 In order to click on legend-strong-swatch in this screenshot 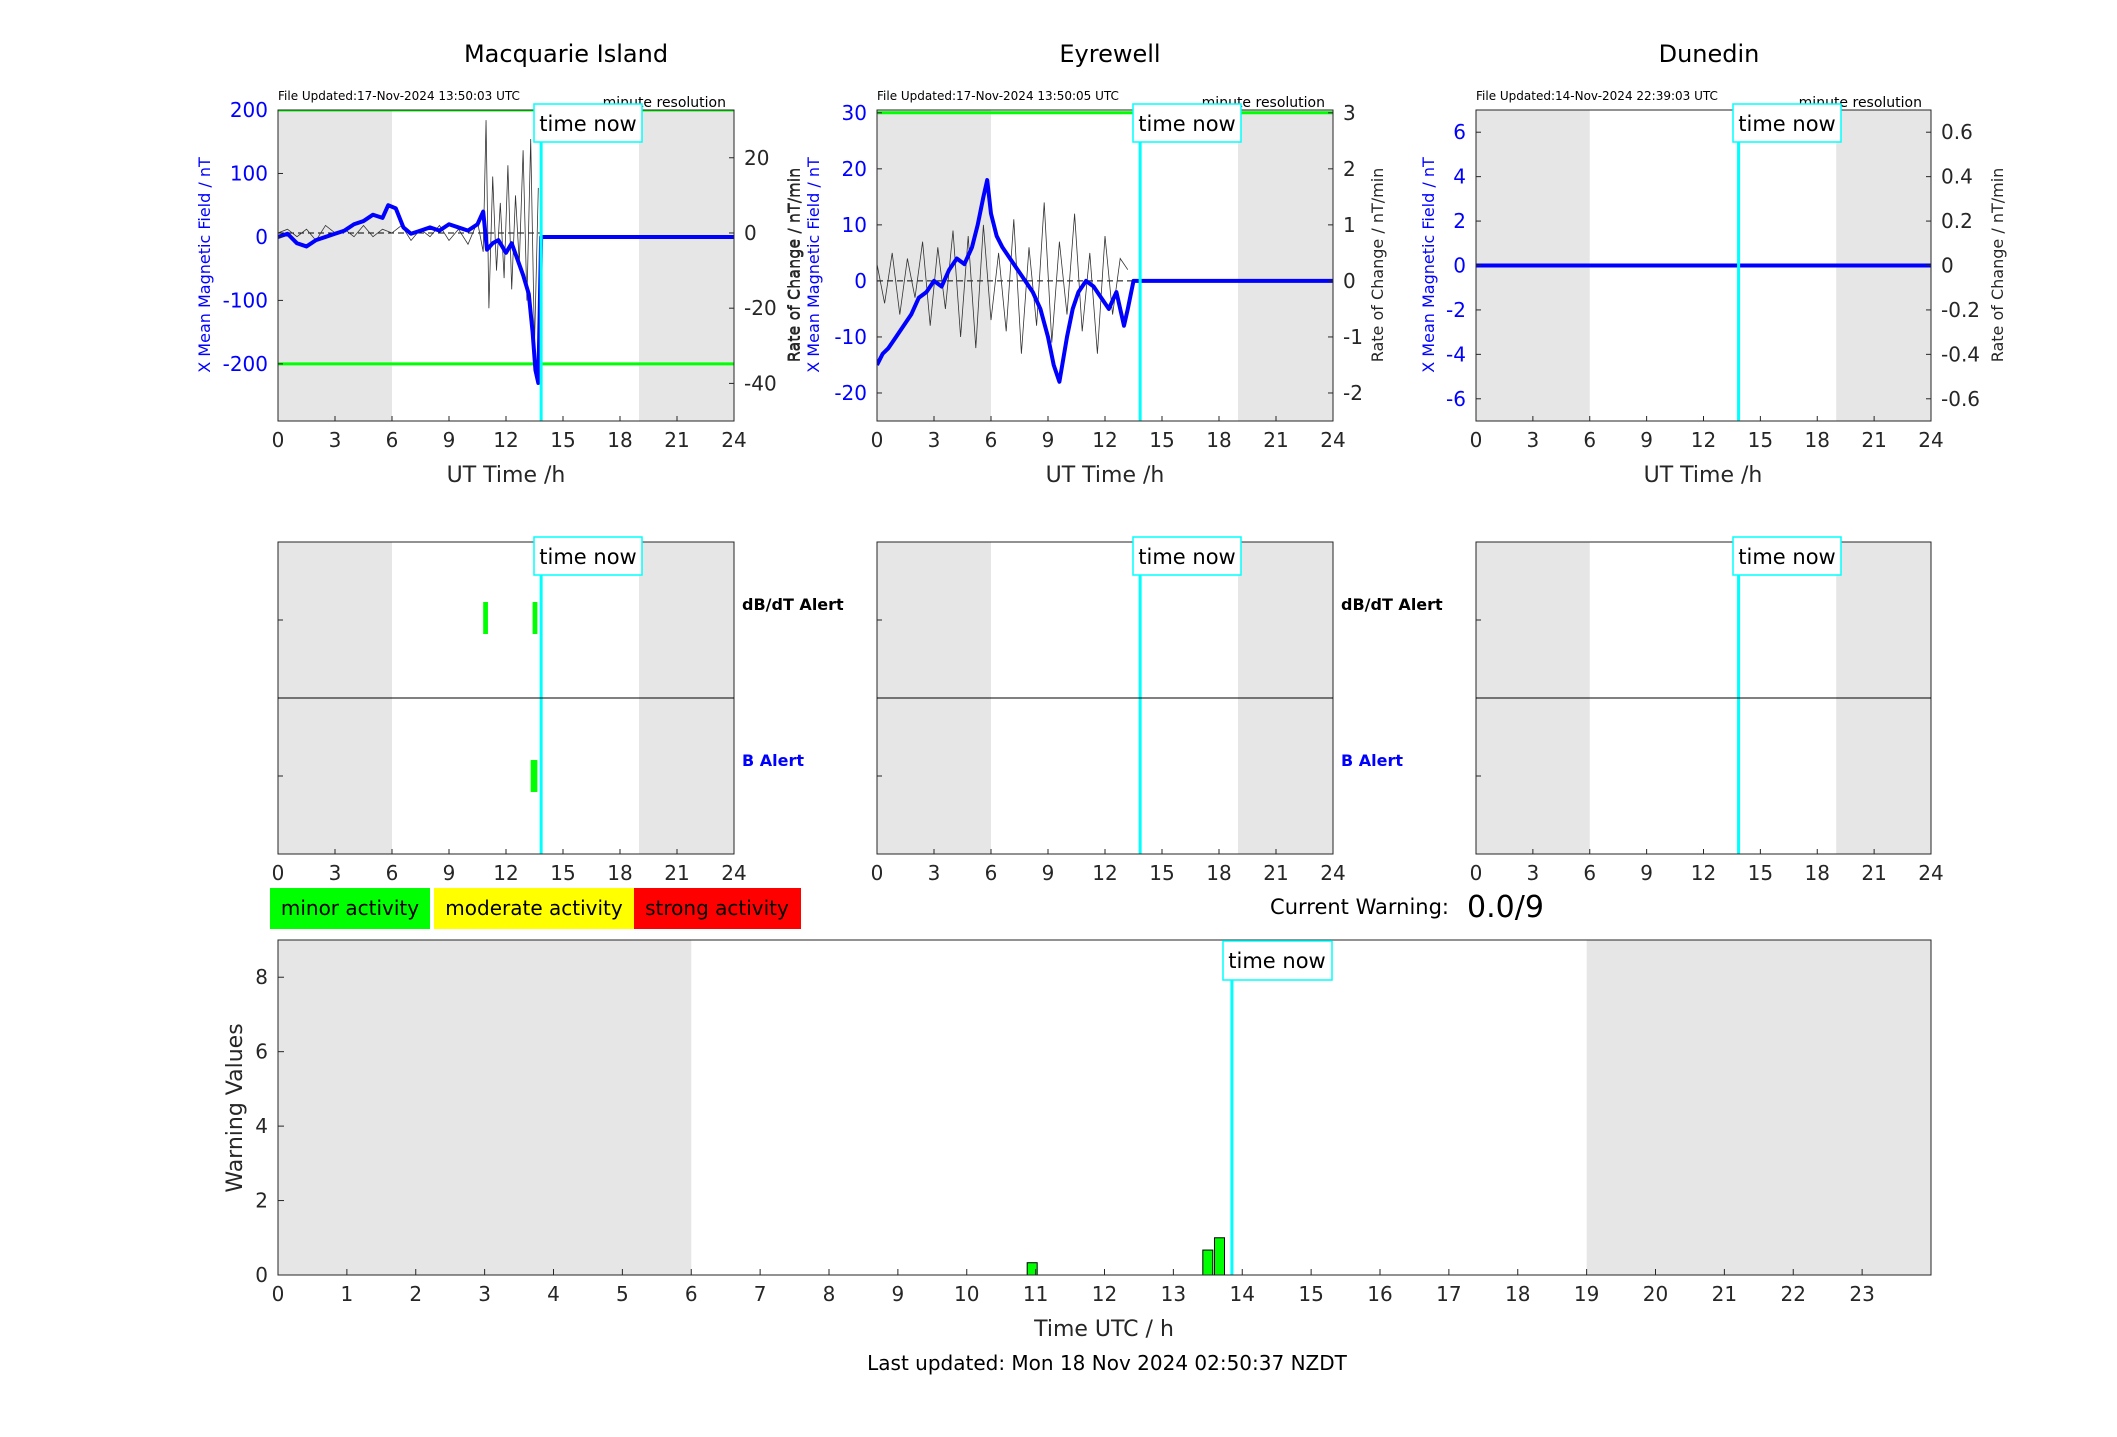, I will do `click(717, 908)`.